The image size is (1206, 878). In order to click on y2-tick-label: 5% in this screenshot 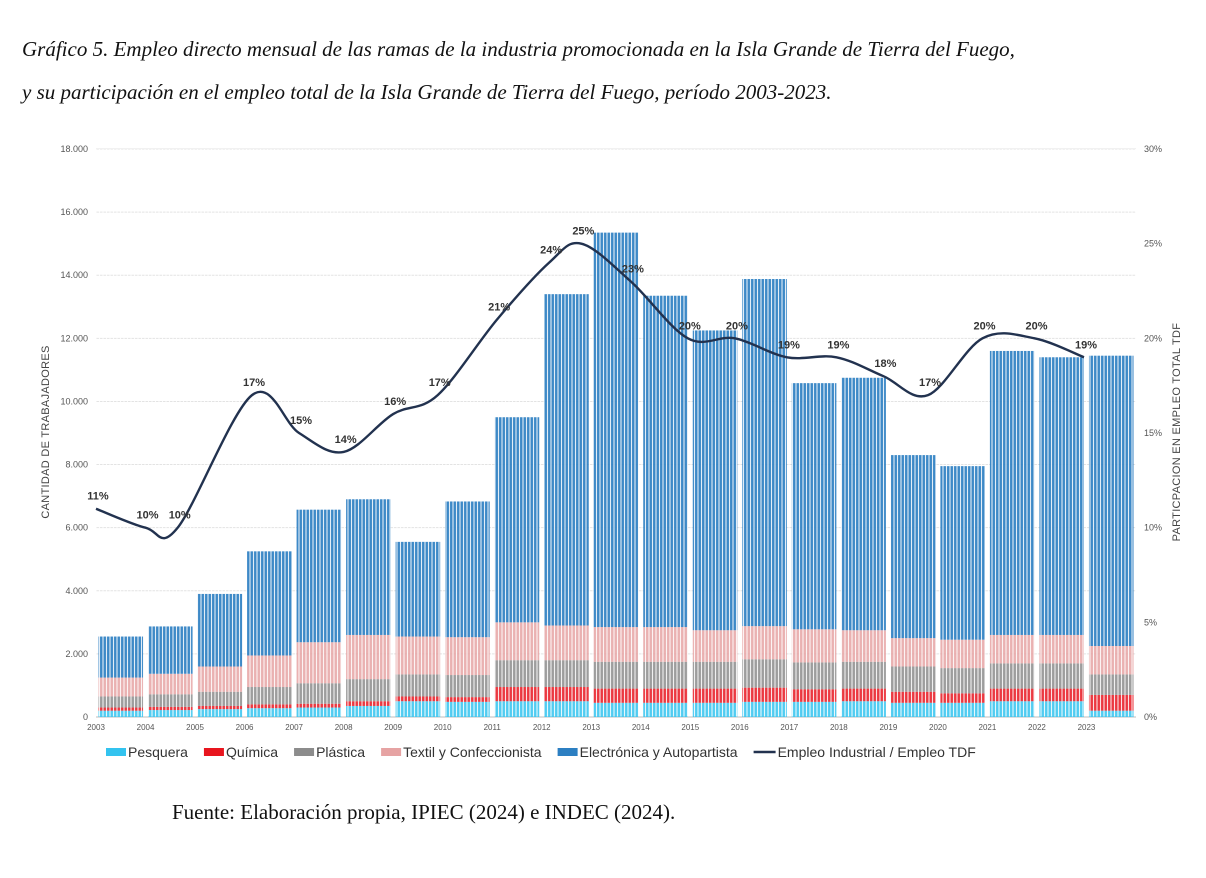, I will do `click(1150, 622)`.